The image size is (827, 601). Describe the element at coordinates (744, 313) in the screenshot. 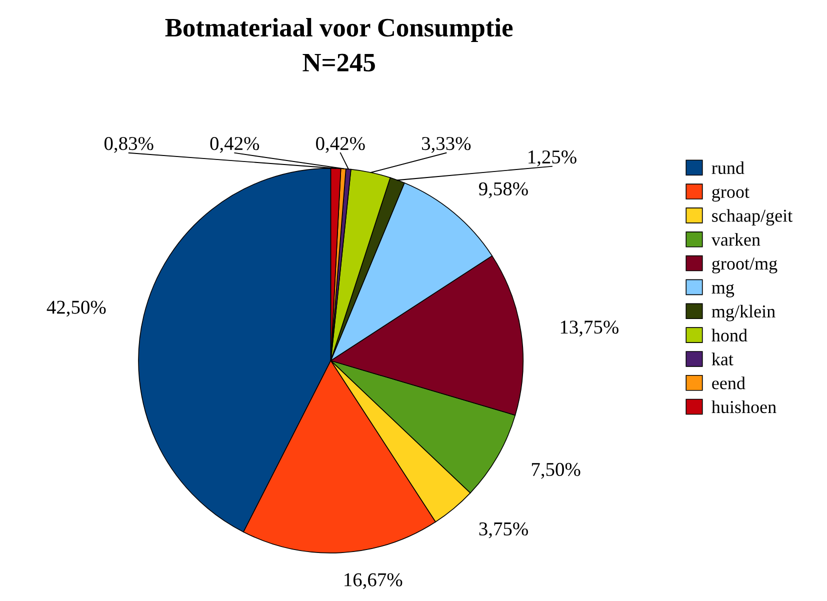

I see `legend-label: mg/klein` at that location.